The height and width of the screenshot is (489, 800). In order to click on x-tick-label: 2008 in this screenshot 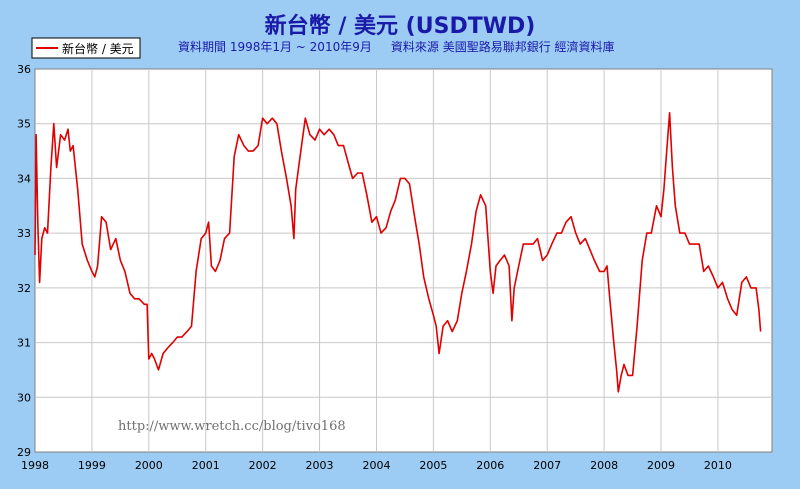, I will do `click(604, 465)`.